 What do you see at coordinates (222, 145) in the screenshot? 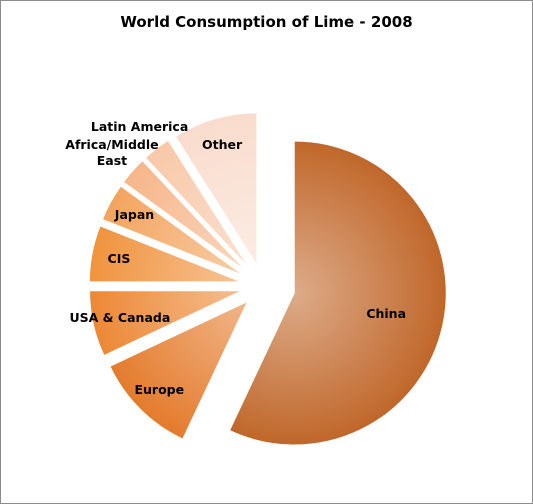
I see `slice-label: Other` at bounding box center [222, 145].